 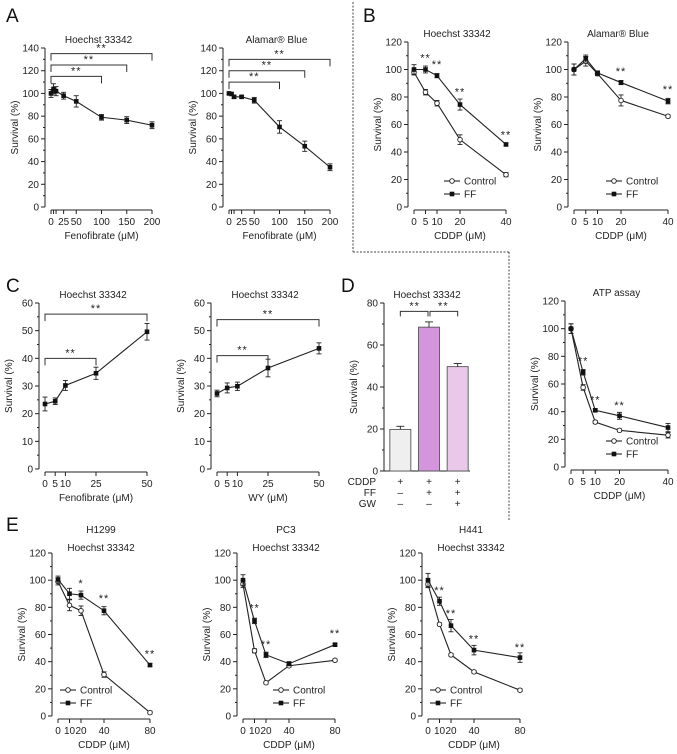 What do you see at coordinates (286, 548) in the screenshot?
I see `chart-subtitle: Hoechst 33342` at bounding box center [286, 548].